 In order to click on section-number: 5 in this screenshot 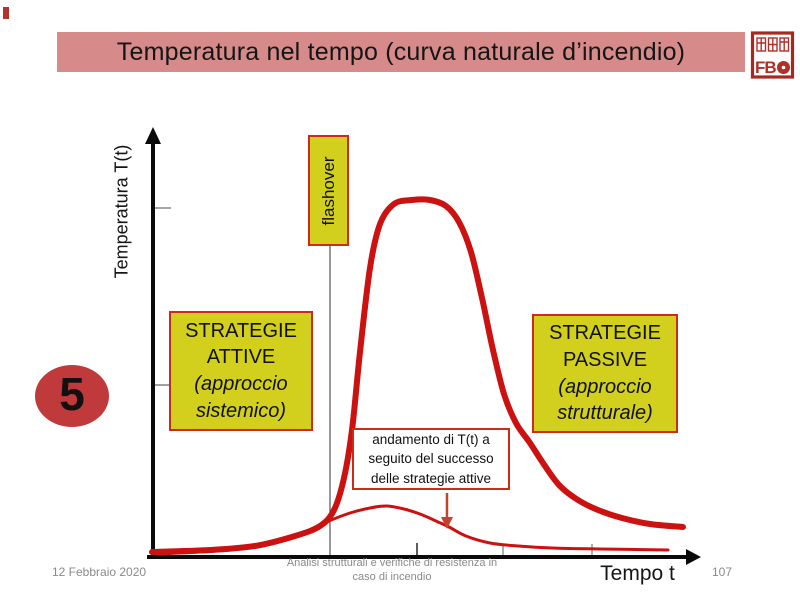, I will do `click(72, 394)`.